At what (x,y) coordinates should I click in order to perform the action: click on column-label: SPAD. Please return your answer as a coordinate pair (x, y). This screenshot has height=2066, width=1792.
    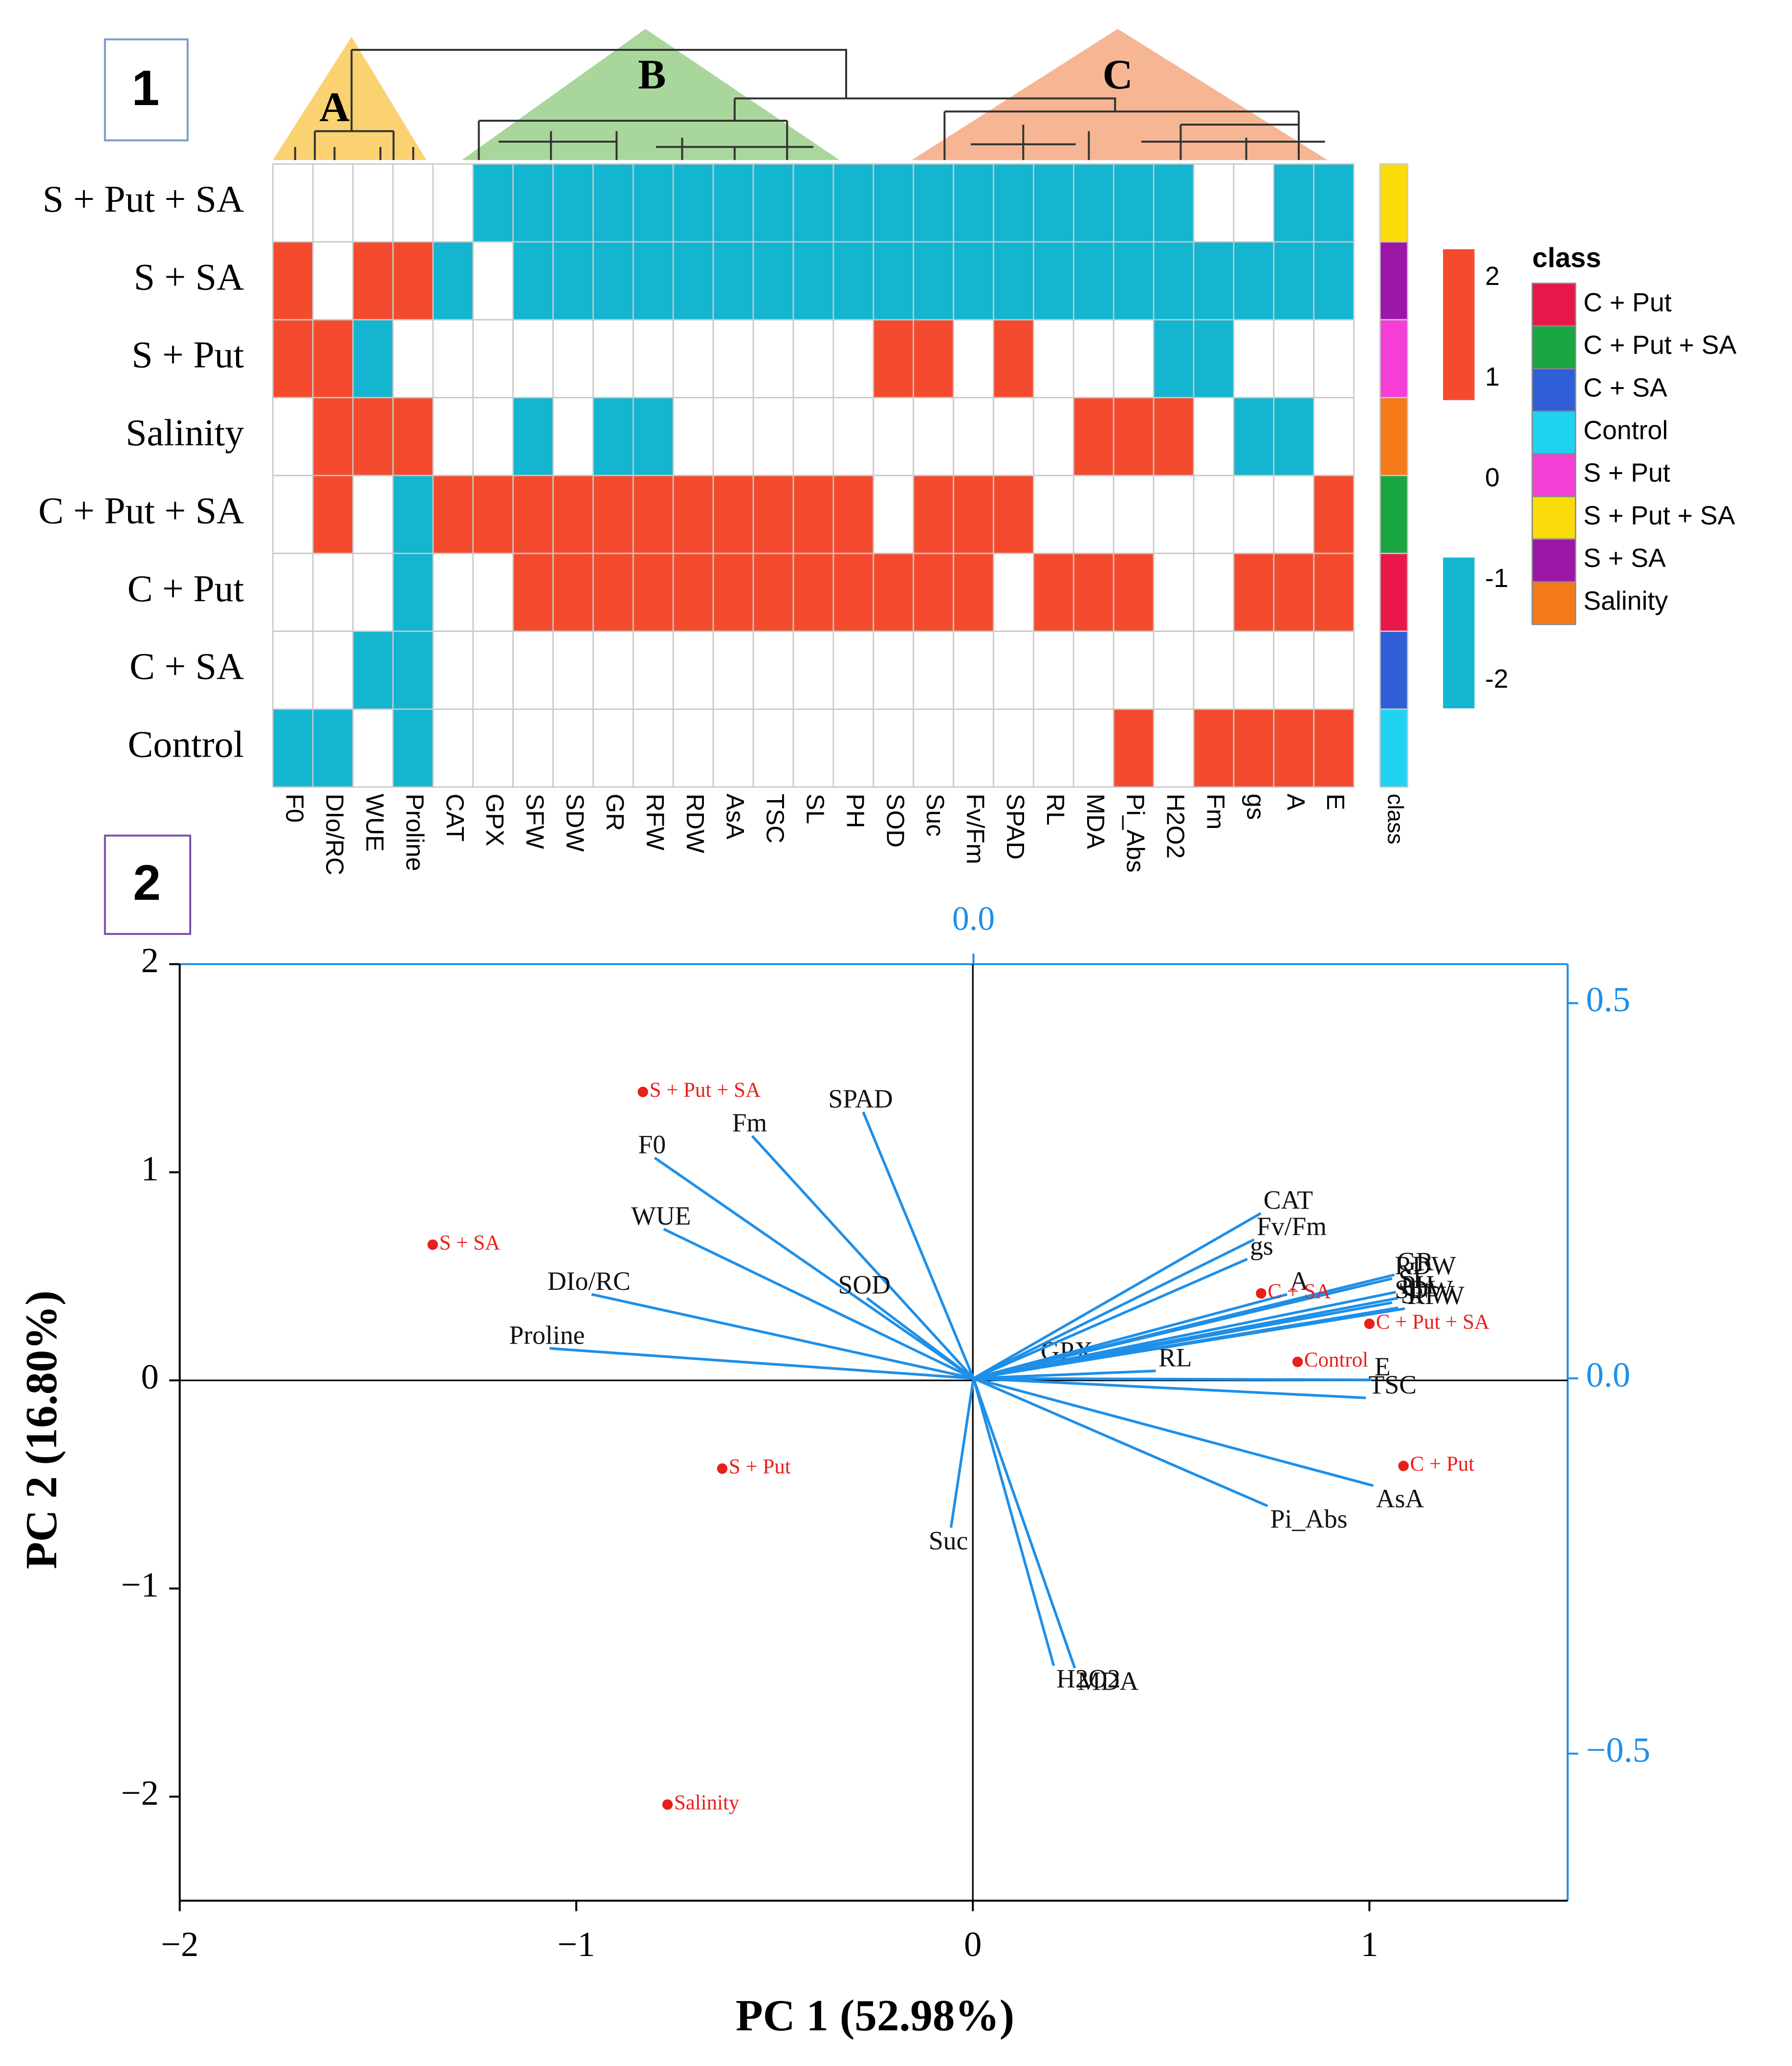
    Looking at the image, I should click on (1015, 827).